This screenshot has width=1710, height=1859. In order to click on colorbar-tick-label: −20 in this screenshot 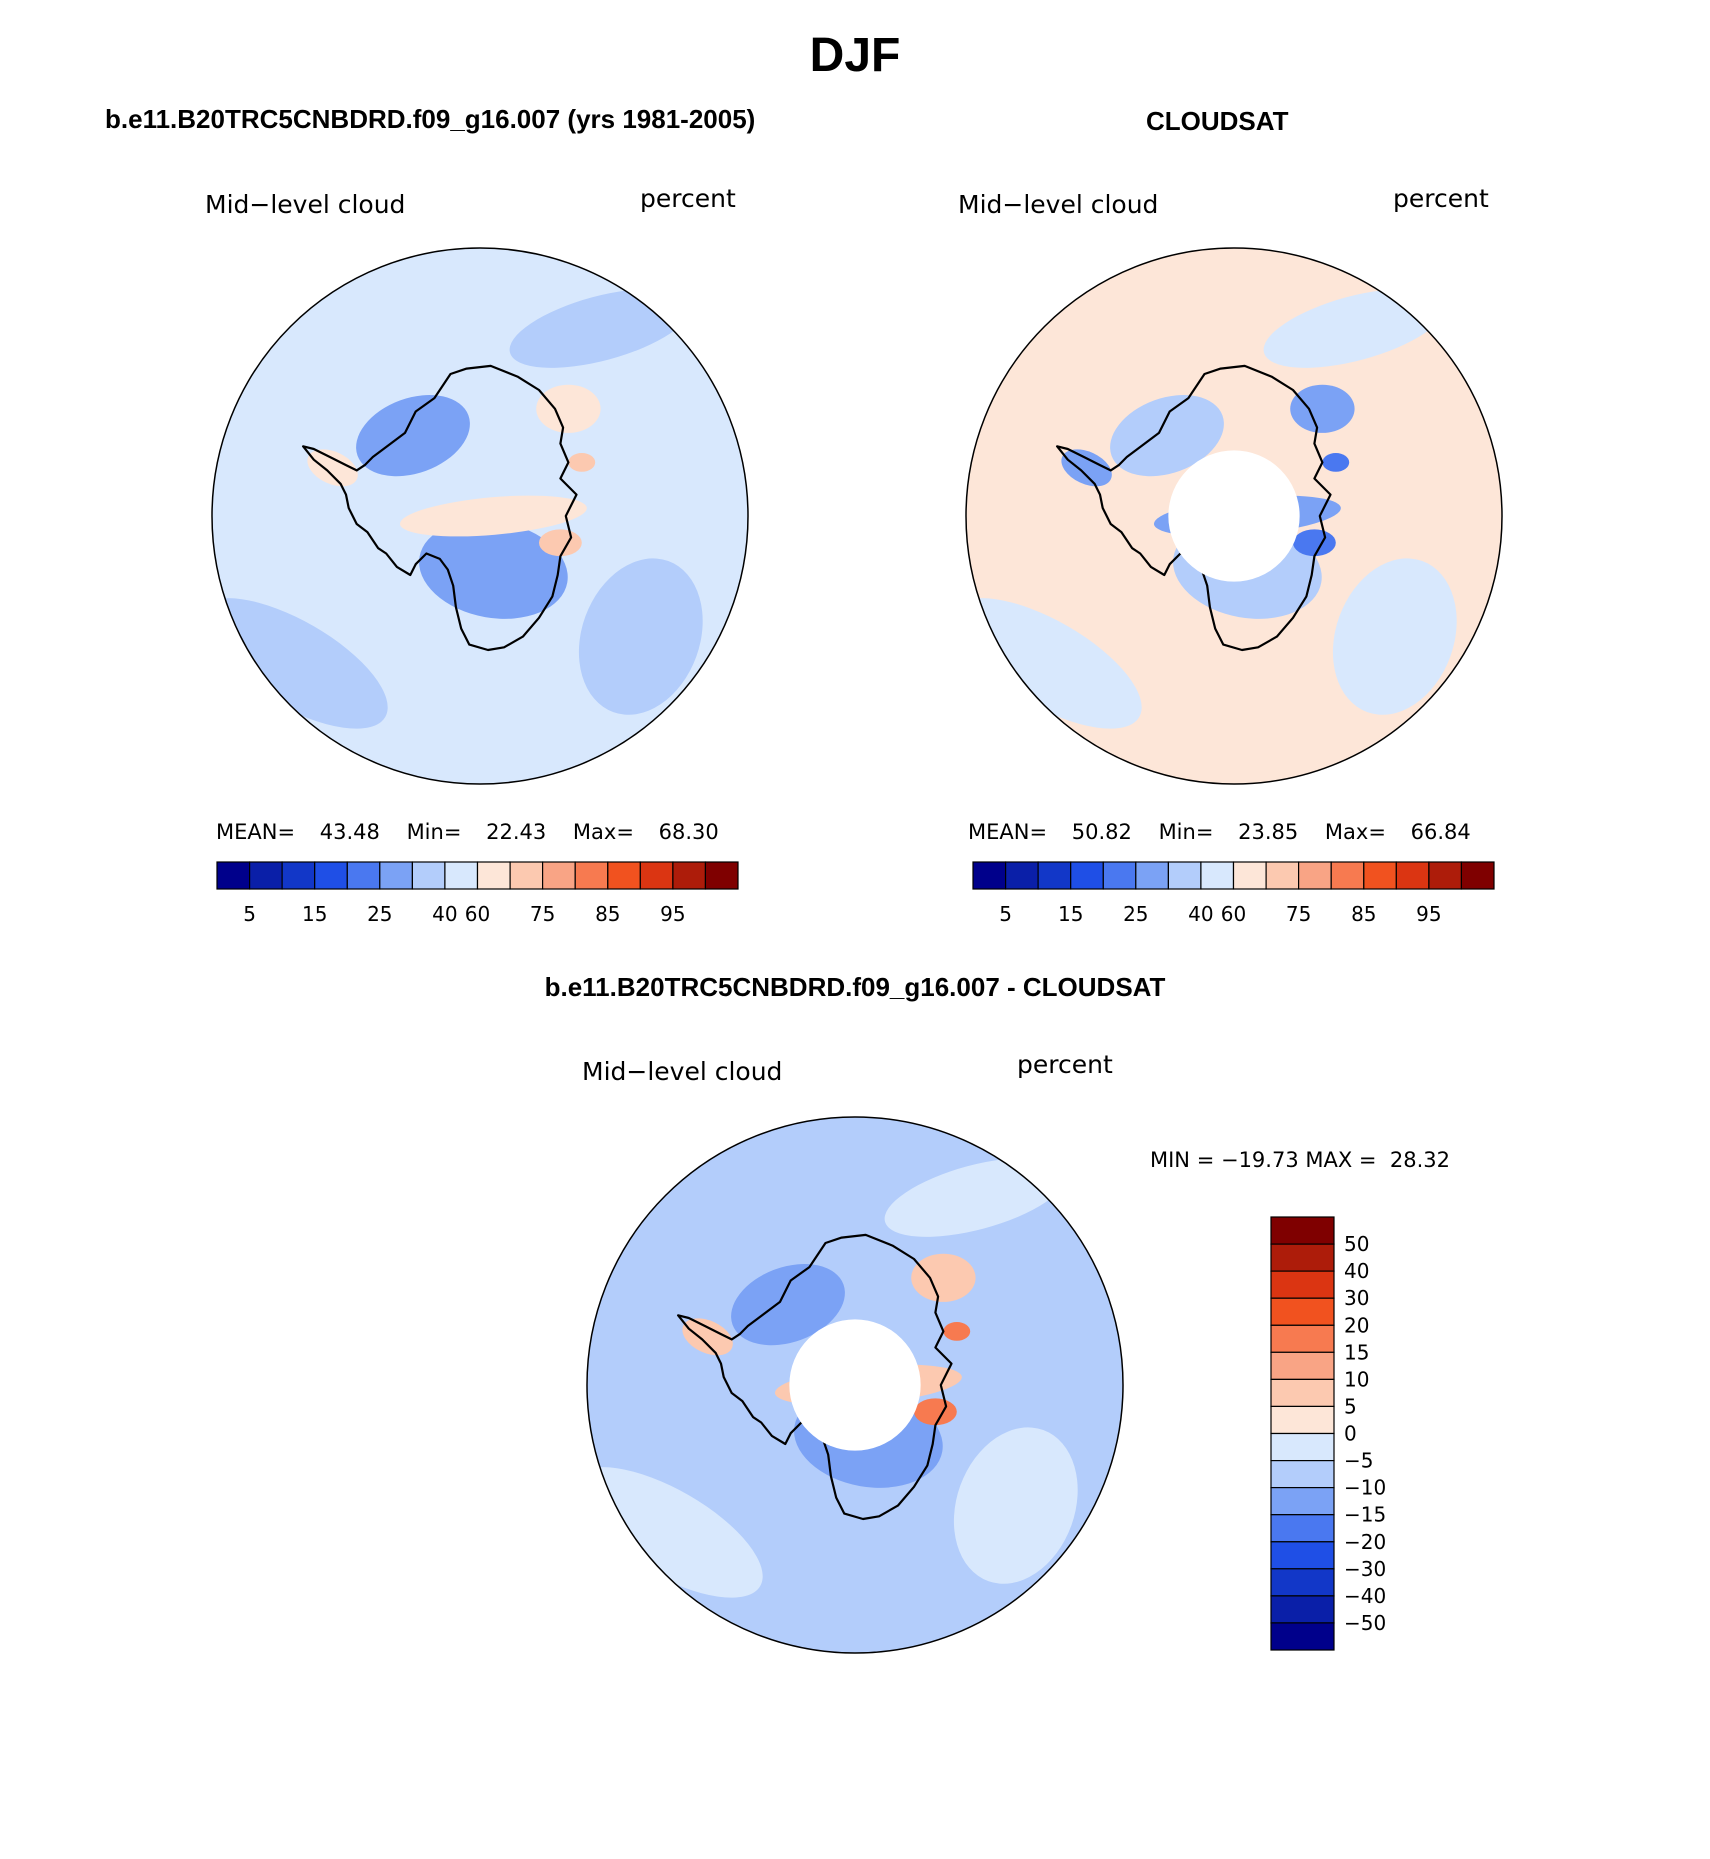, I will do `click(1365, 1542)`.